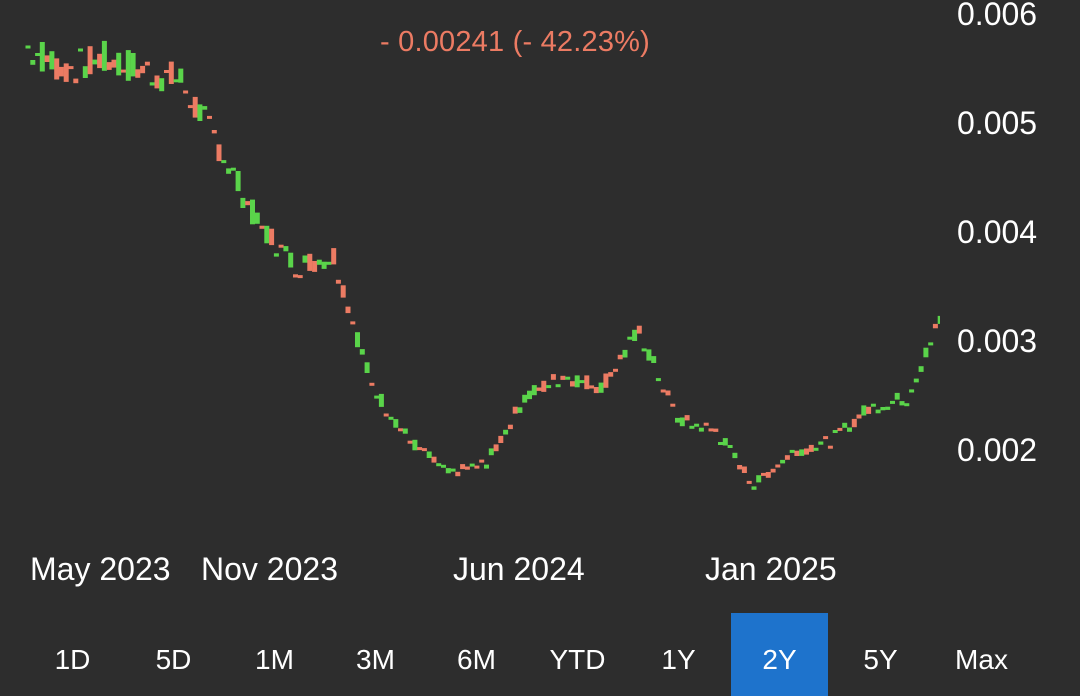 Image resolution: width=1080 pixels, height=696 pixels. What do you see at coordinates (476, 659) in the screenshot?
I see `range-button-6m: 6M` at bounding box center [476, 659].